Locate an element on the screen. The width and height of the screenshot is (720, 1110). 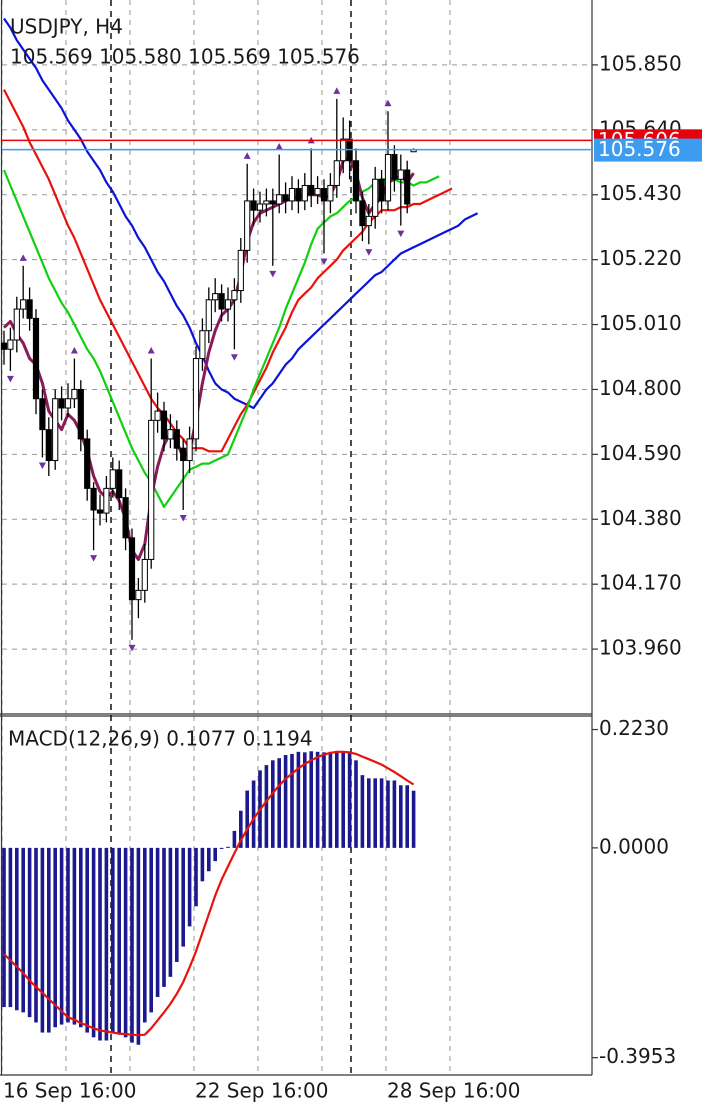
price-label-box is located at coordinates (648, 150).